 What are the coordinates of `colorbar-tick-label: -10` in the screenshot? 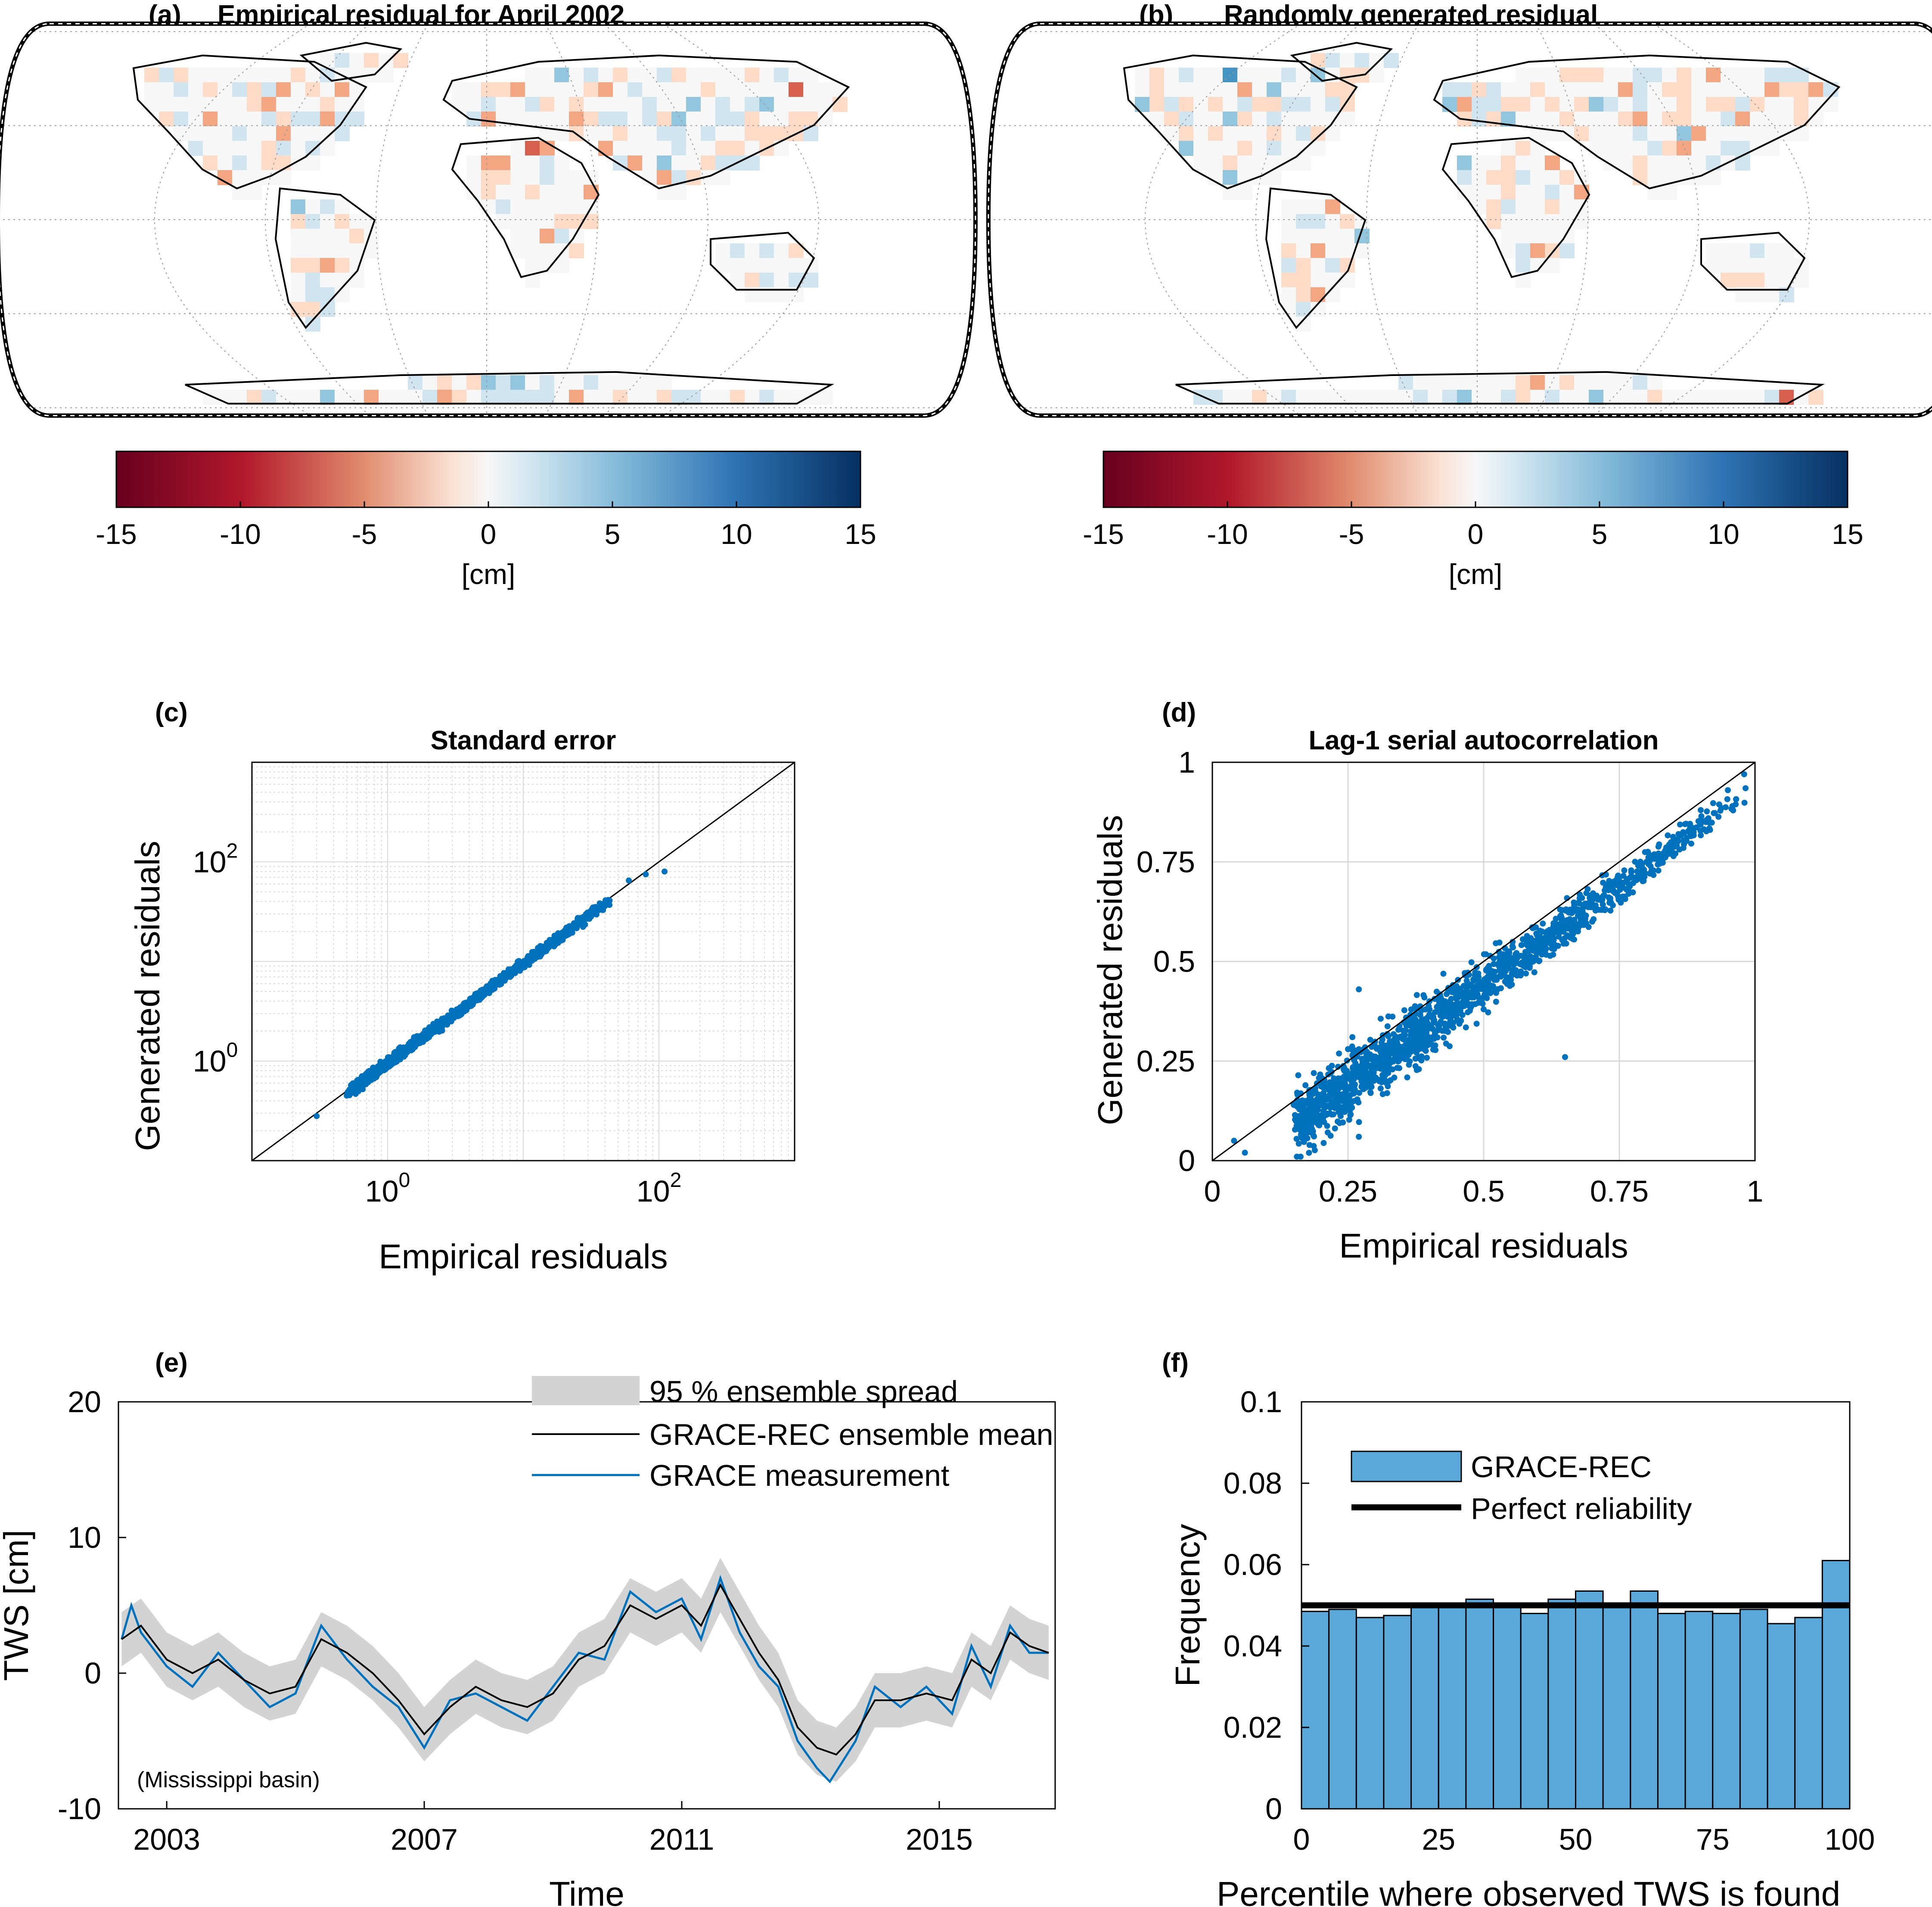 It's located at (240, 534).